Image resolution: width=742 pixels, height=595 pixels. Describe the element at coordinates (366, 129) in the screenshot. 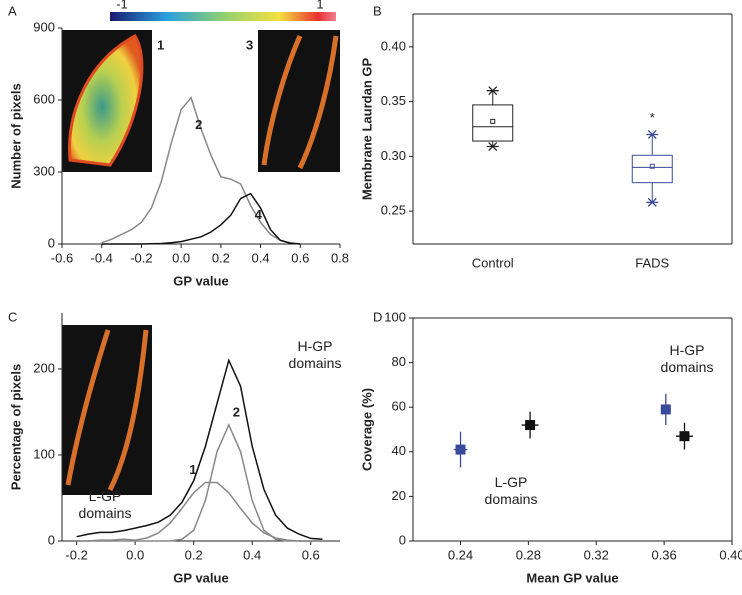

I see `y-axis-label: Membrane Laurdan GP` at that location.